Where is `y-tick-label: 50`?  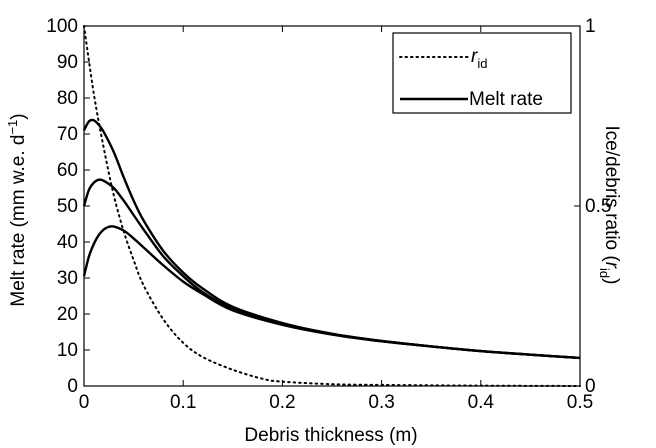 y-tick-label: 50 is located at coordinates (67, 206).